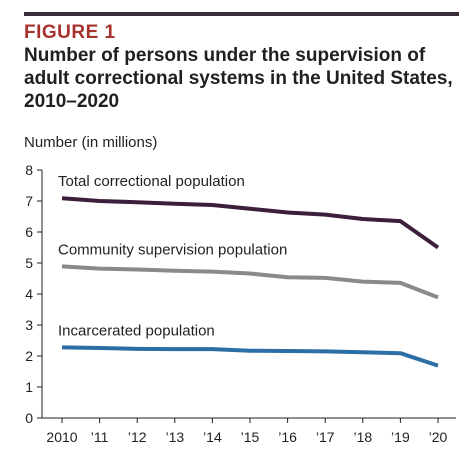 Image resolution: width=471 pixels, height=453 pixels. Describe the element at coordinates (72, 101) in the screenshot. I see `title-line-3: 2010–2020` at that location.